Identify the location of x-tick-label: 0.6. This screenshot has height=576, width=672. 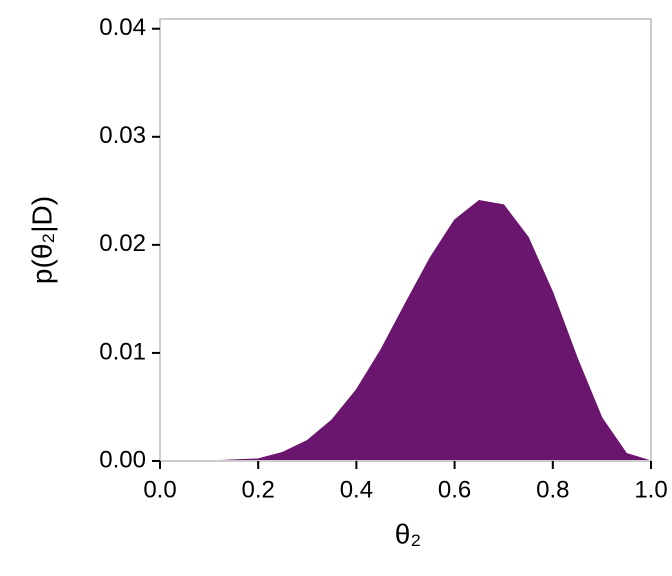
(454, 489).